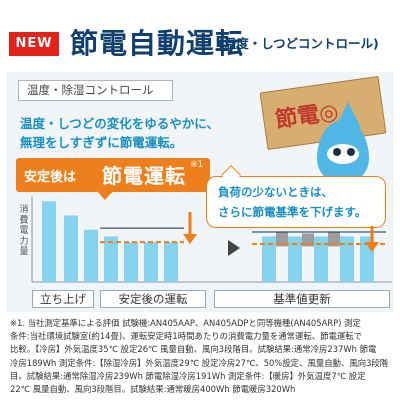 This screenshot has width=400, height=400. I want to click on lead-line-2: 無理をしすぎずに節電運転。, so click(101, 142).